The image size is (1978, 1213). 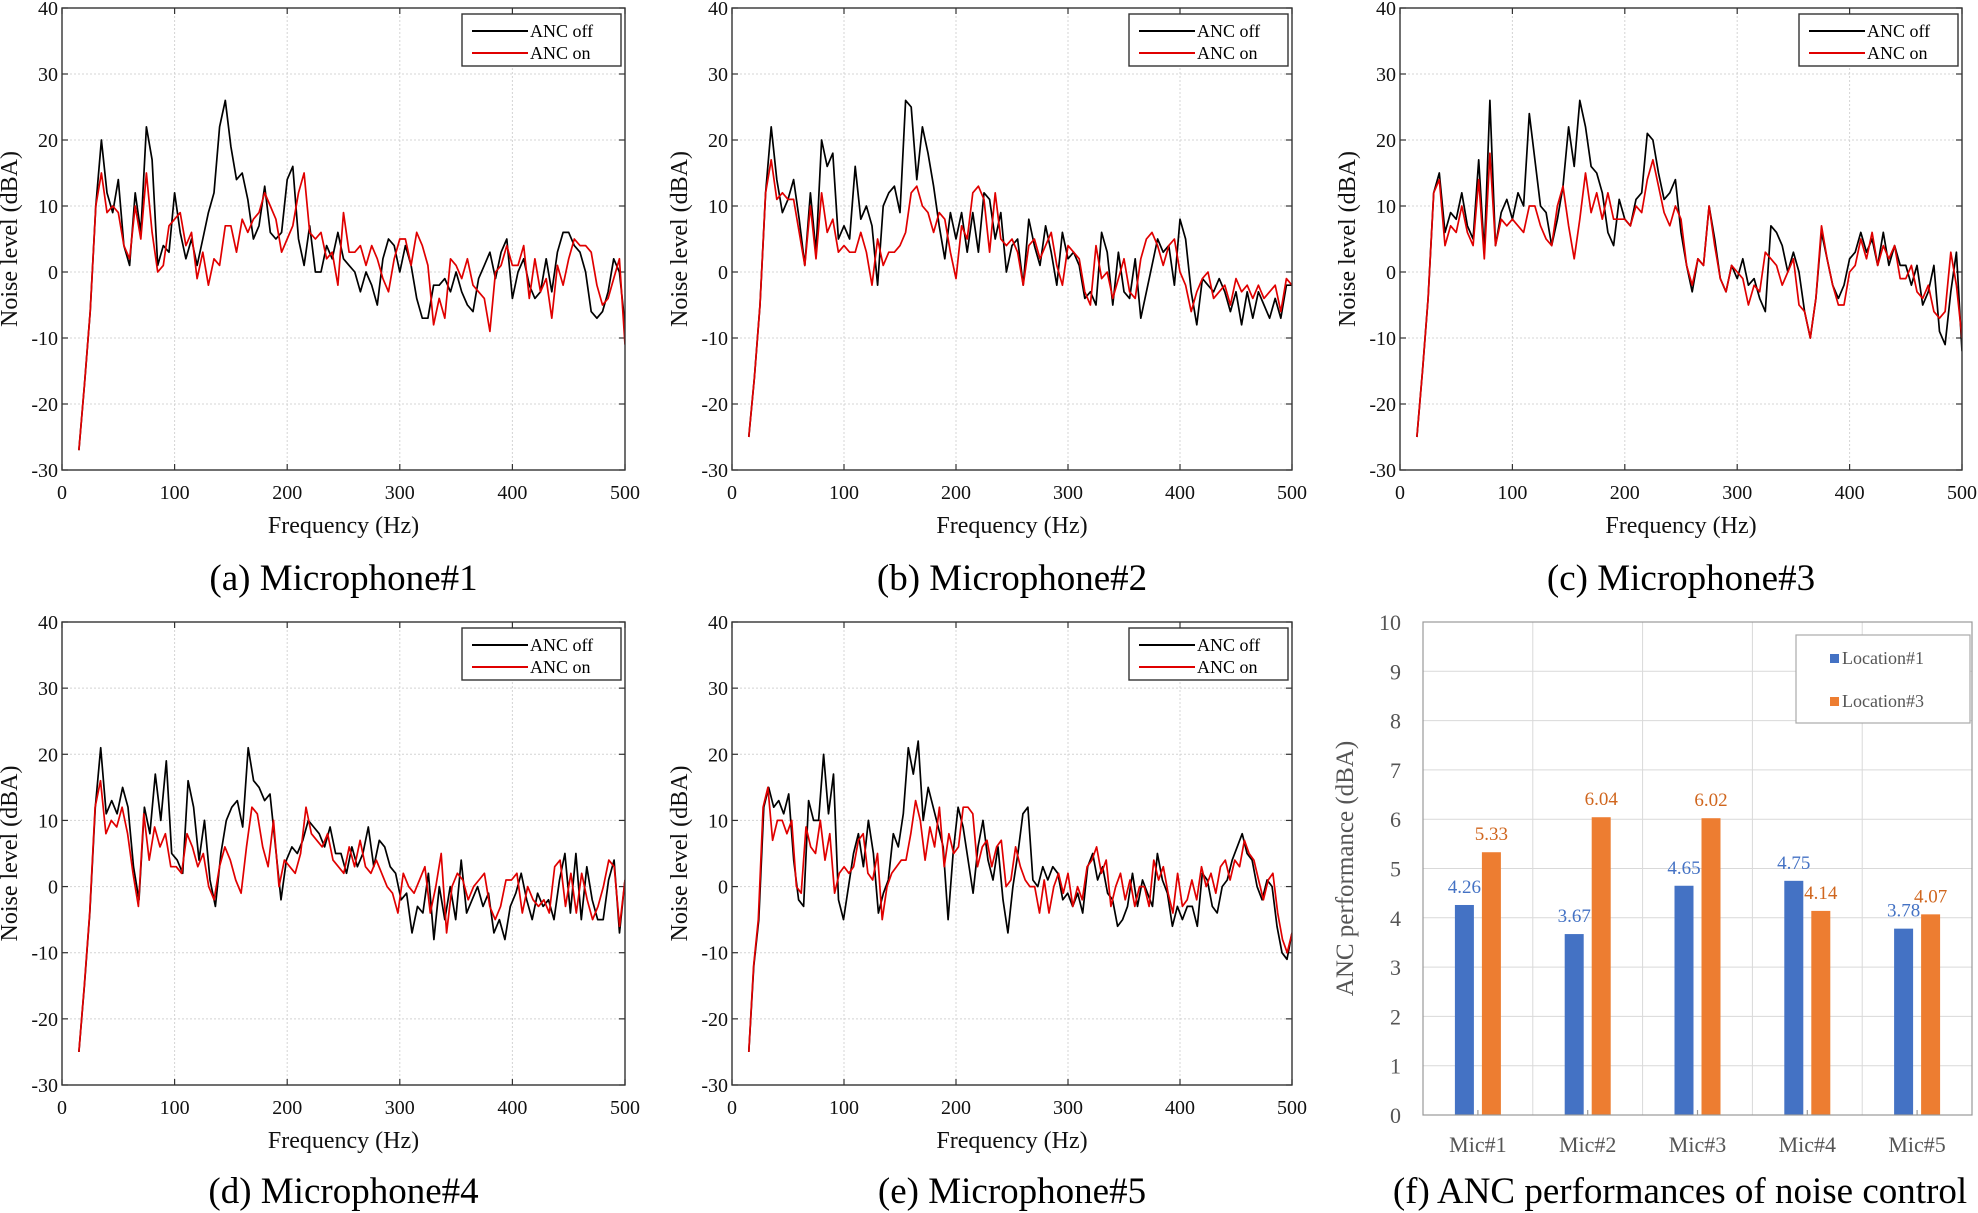 I want to click on x-tick-label: Mic#1, so click(x=1477, y=1144).